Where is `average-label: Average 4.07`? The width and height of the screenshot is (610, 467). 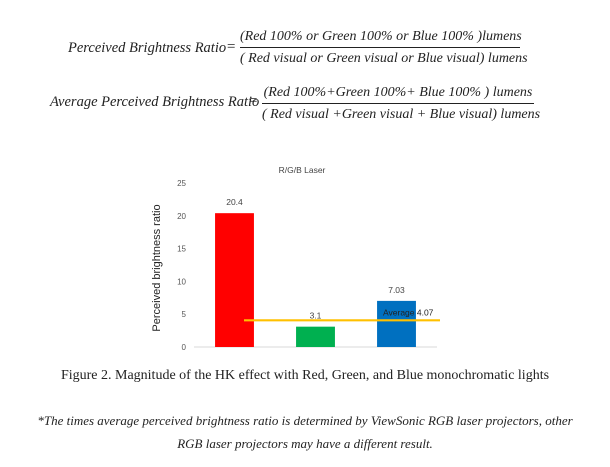 average-label: Average 4.07 is located at coordinates (408, 312).